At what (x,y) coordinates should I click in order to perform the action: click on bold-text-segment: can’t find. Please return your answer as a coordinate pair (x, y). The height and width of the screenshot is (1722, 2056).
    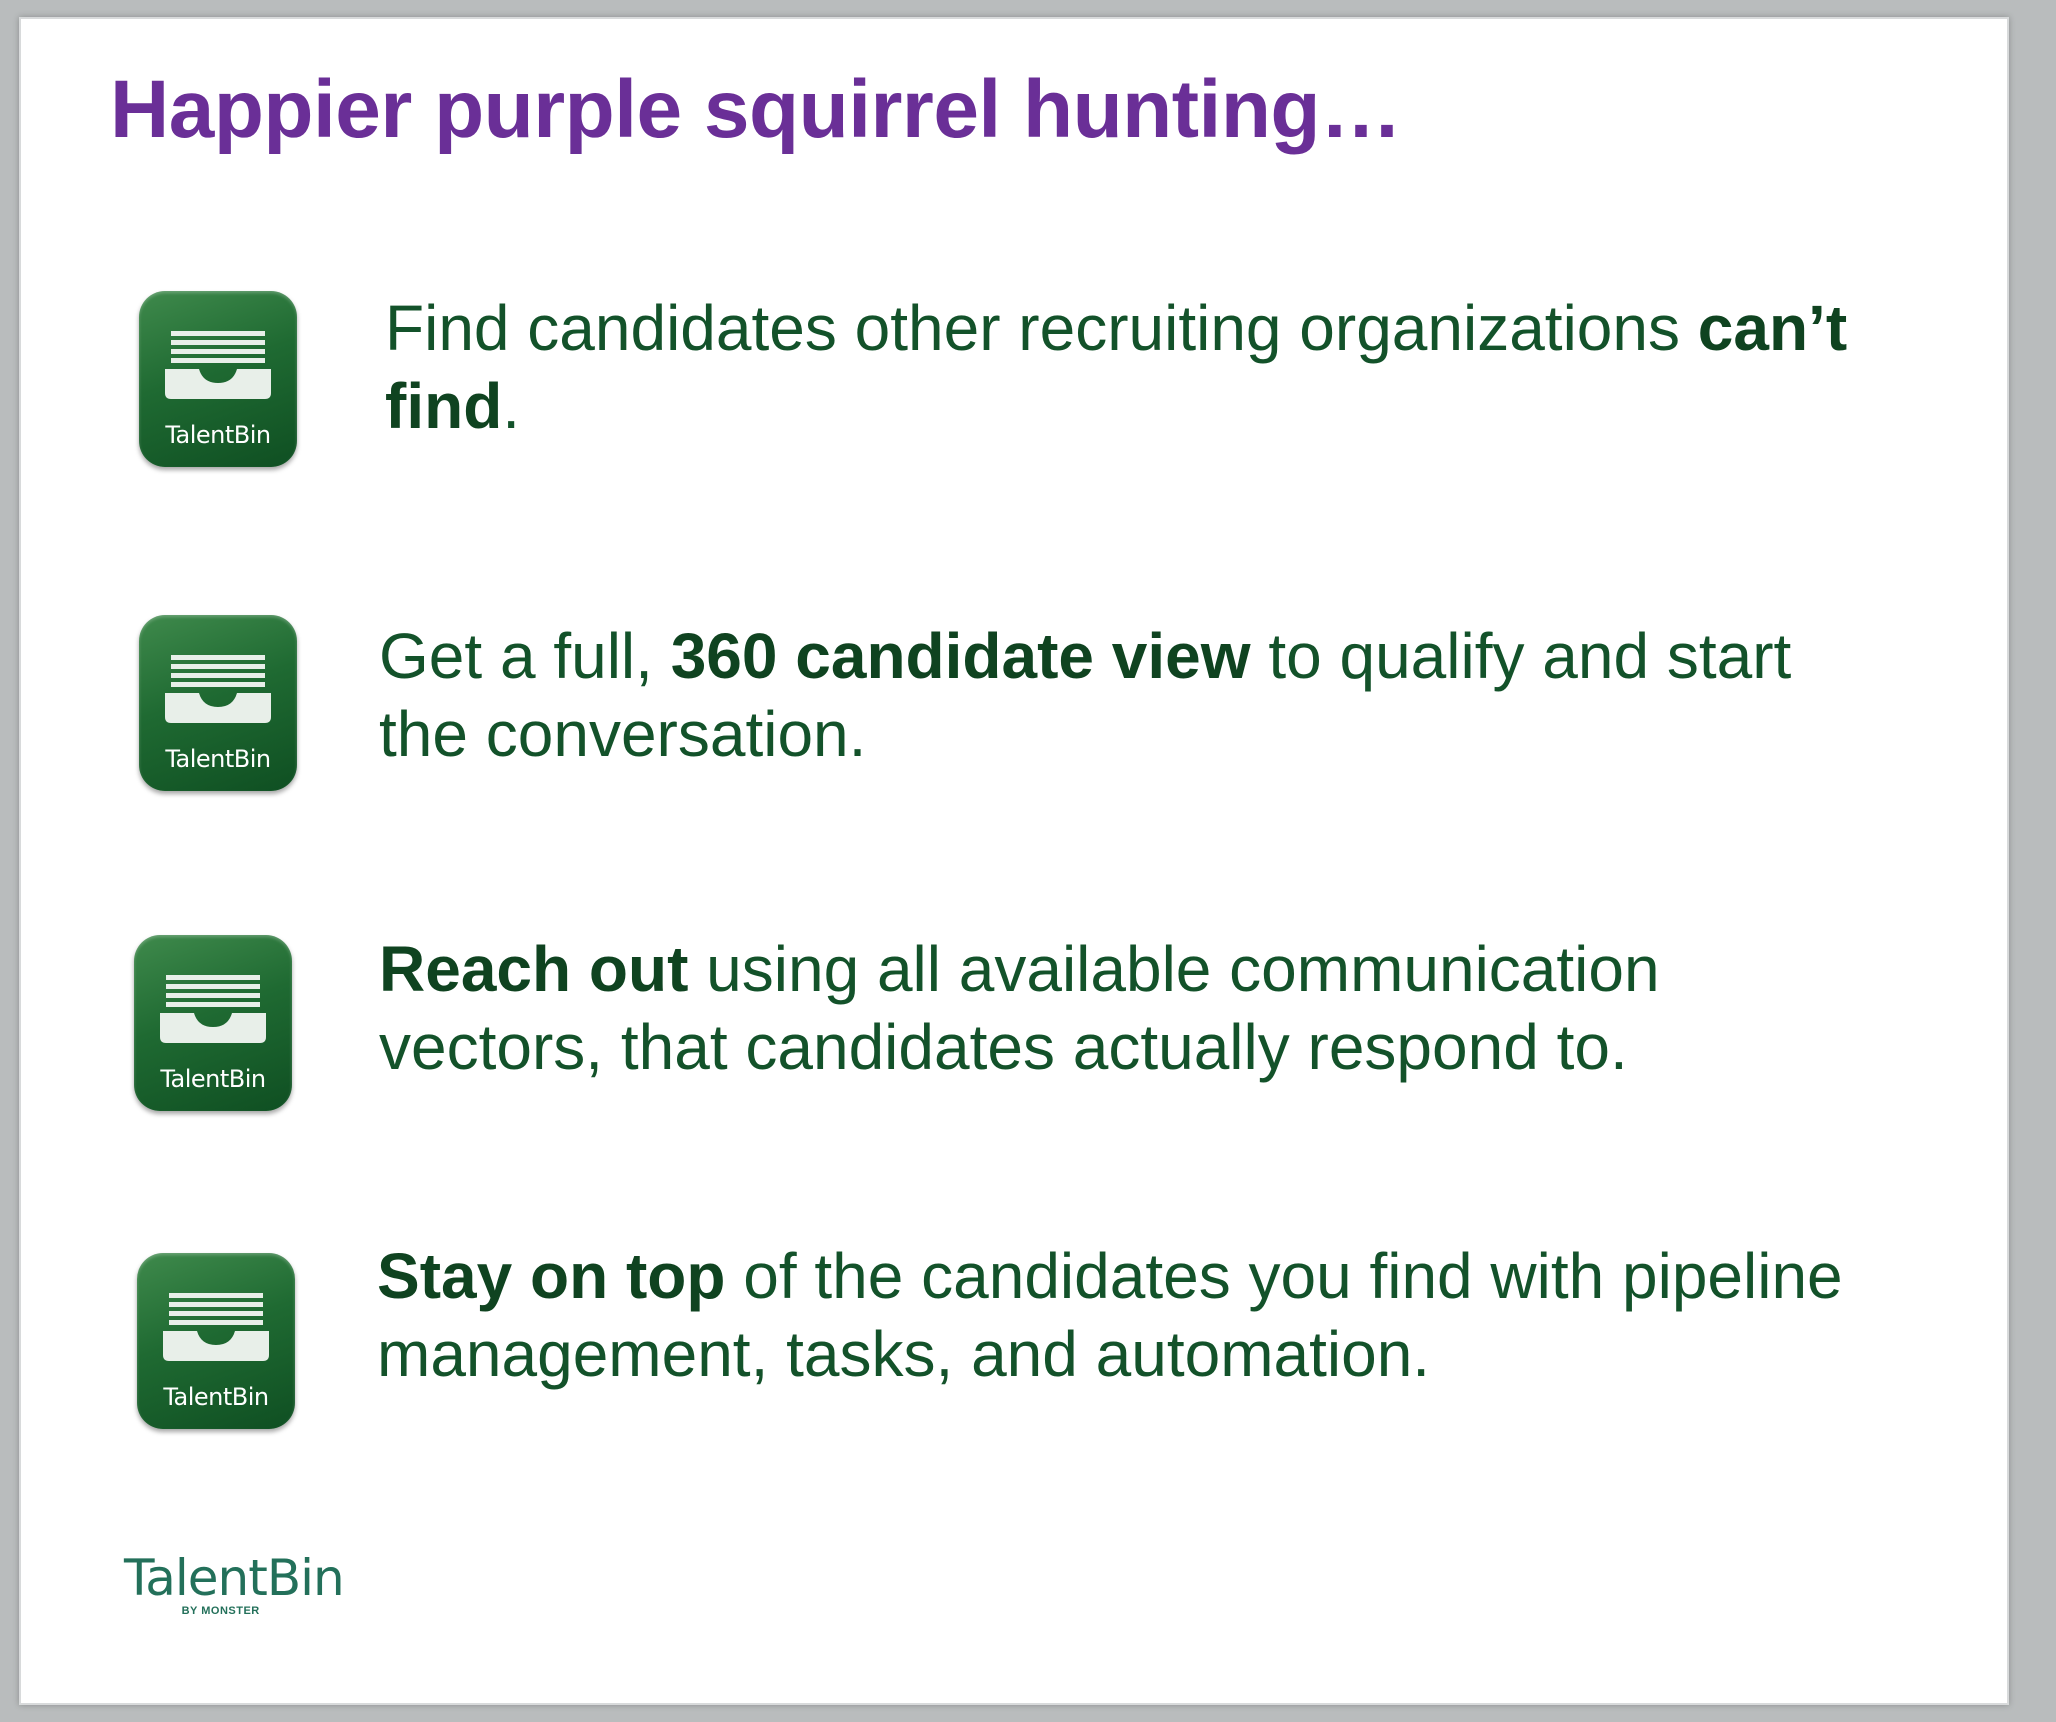
    Looking at the image, I should click on (1116, 367).